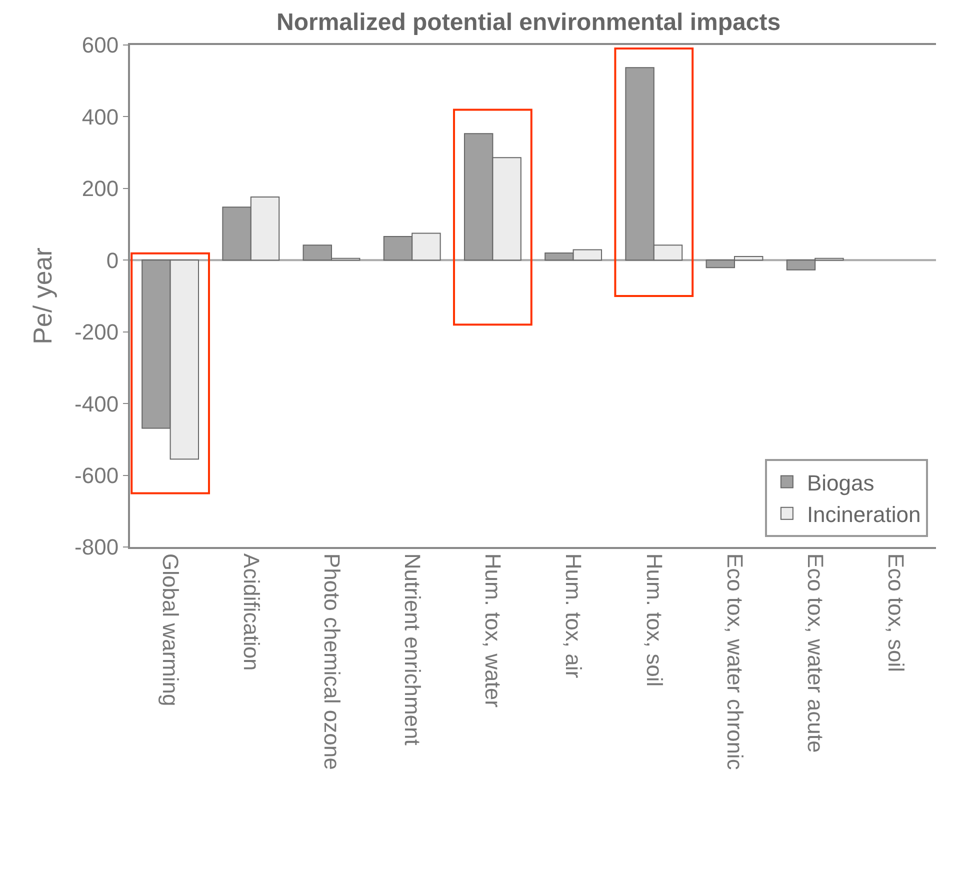 Image resolution: width=961 pixels, height=877 pixels. I want to click on y-tick-label: -800, so click(96, 547).